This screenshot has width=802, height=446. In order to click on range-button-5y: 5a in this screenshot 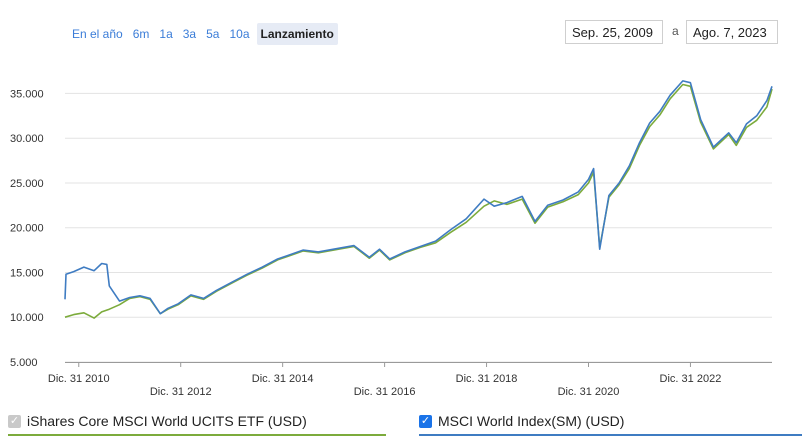, I will do `click(213, 34)`.